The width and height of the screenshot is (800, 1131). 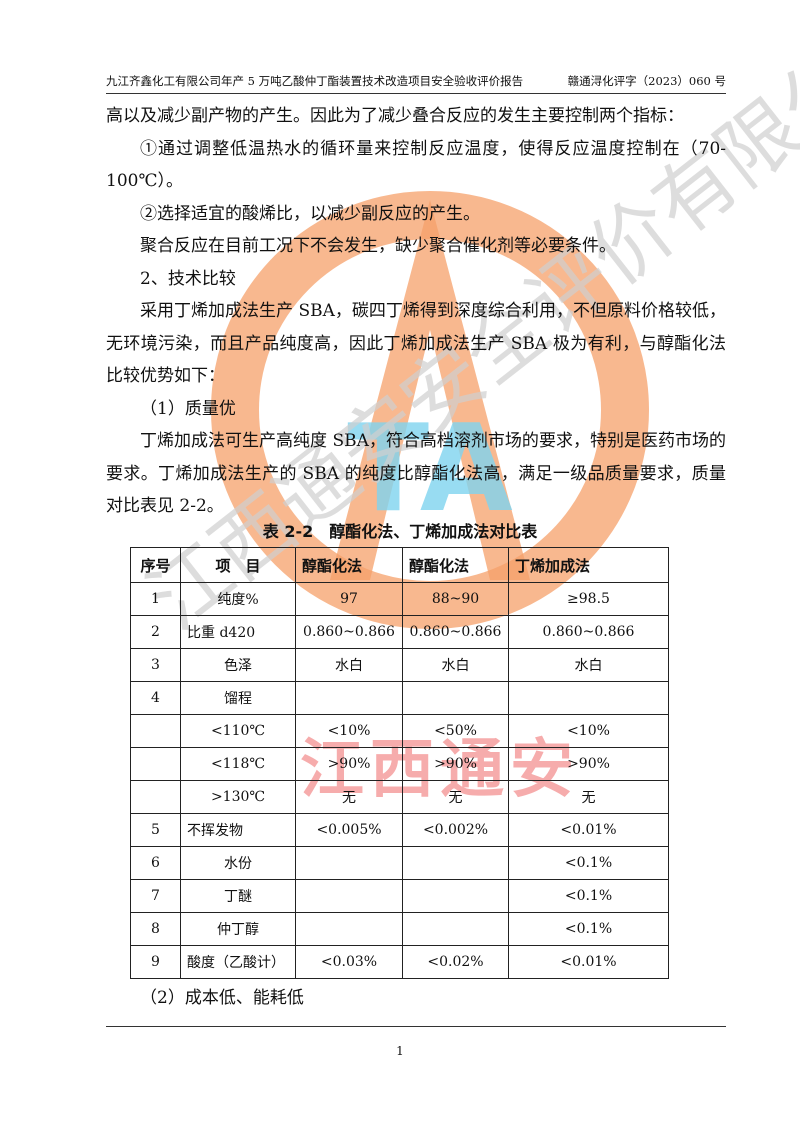 I want to click on table-cell: 1, so click(x=155, y=599).